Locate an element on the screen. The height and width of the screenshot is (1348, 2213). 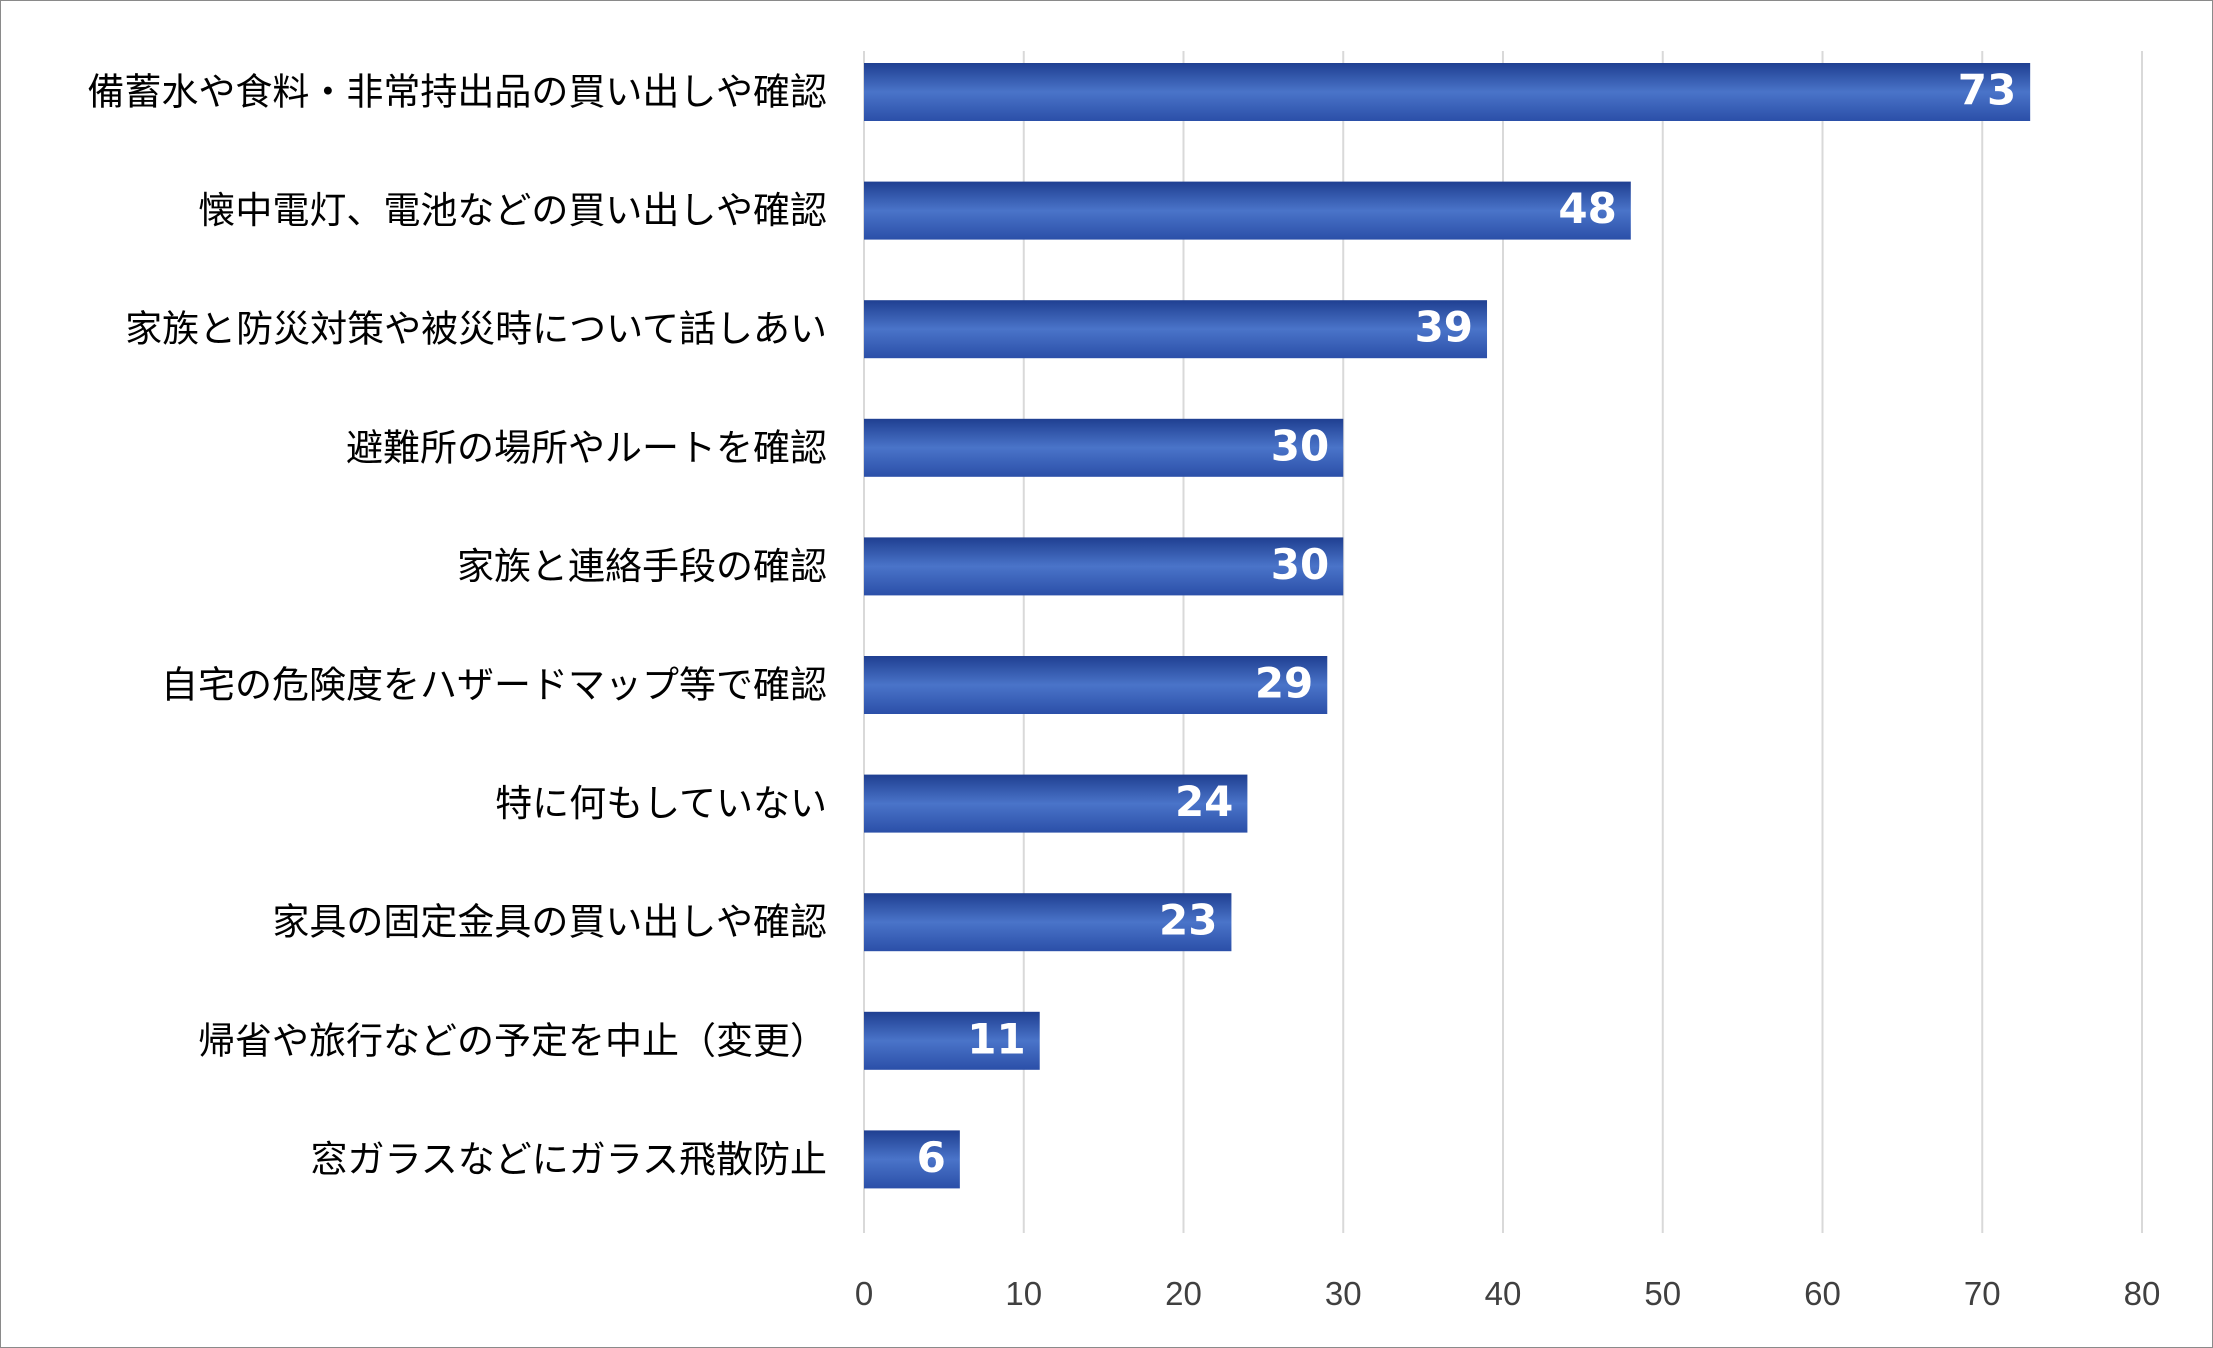
data-label: 11 is located at coordinates (996, 1038).